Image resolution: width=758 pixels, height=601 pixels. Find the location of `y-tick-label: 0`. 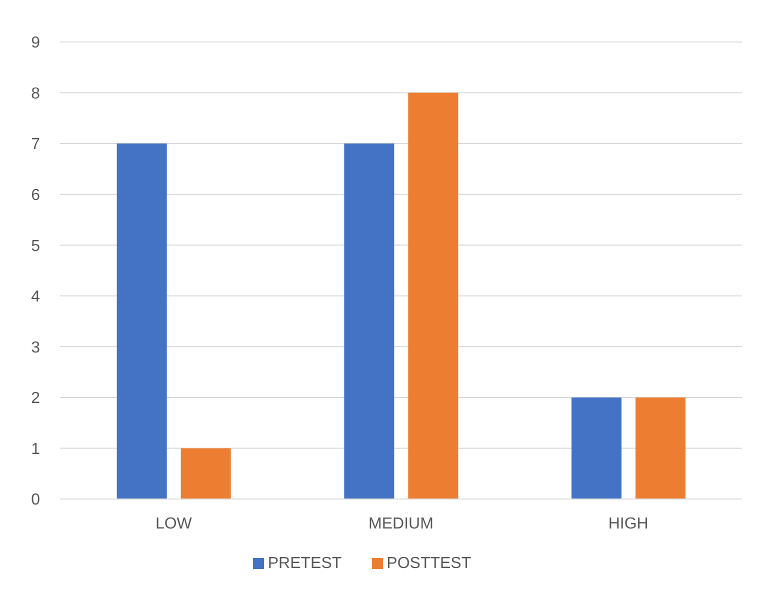

y-tick-label: 0 is located at coordinates (35, 500).